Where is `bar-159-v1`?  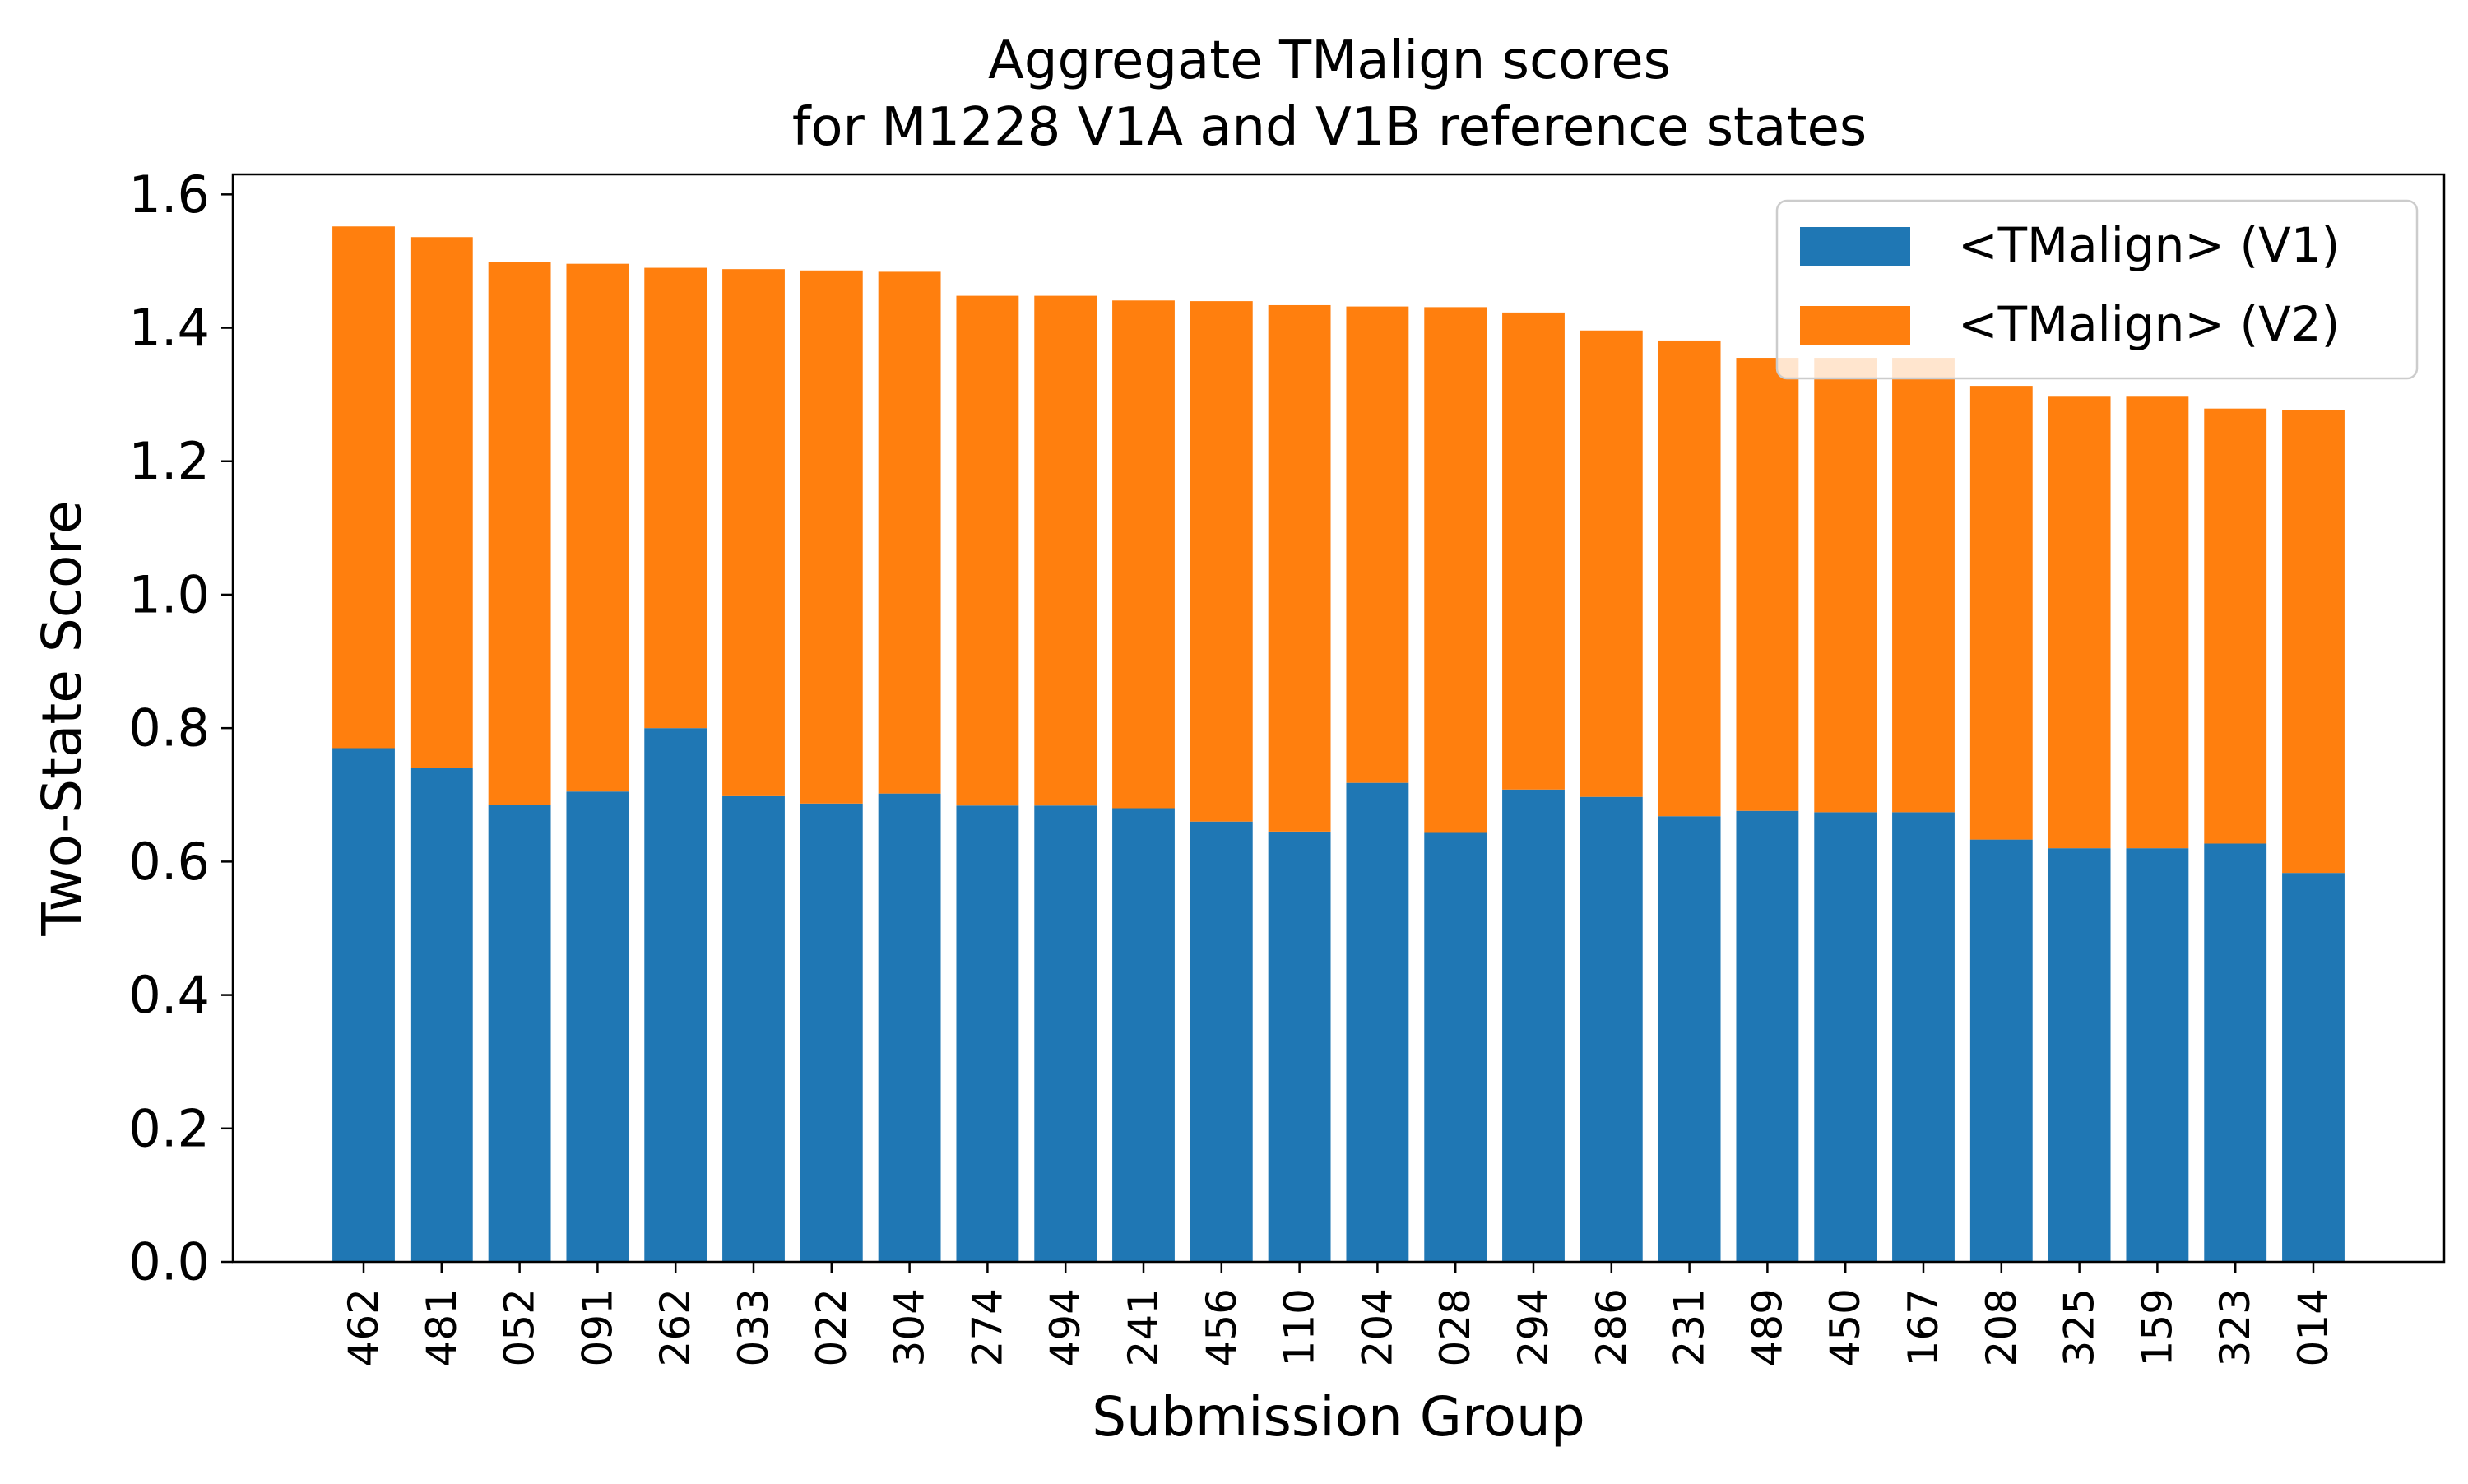 bar-159-v1 is located at coordinates (2157, 1055).